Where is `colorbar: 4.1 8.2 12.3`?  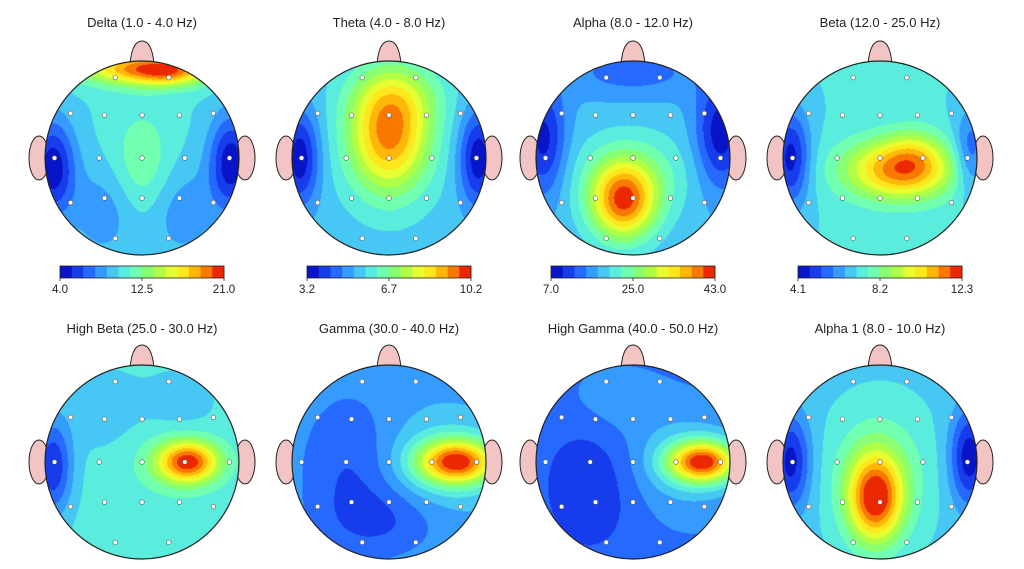 colorbar: 4.1 8.2 12.3 is located at coordinates (881, 280).